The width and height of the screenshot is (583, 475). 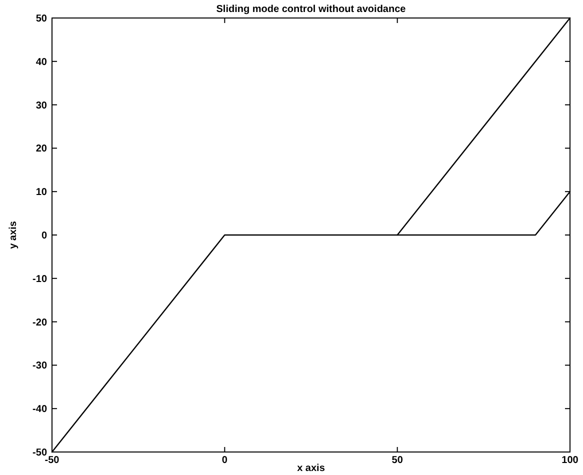 What do you see at coordinates (40, 410) in the screenshot?
I see `y-tick-label: -40` at bounding box center [40, 410].